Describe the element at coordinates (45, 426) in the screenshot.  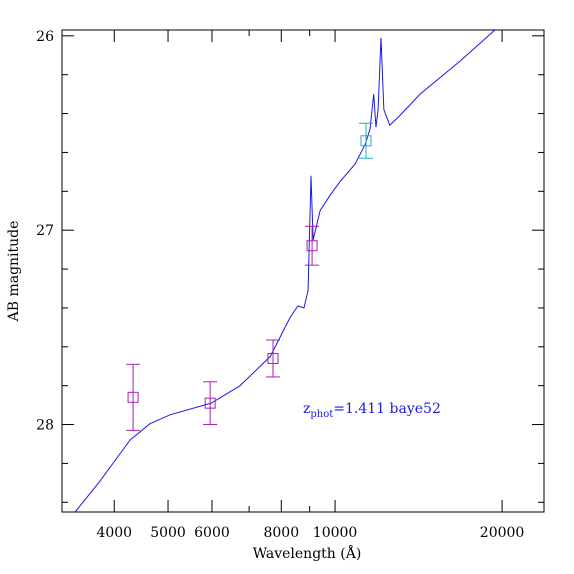
I see `y-tick-label: 28` at that location.